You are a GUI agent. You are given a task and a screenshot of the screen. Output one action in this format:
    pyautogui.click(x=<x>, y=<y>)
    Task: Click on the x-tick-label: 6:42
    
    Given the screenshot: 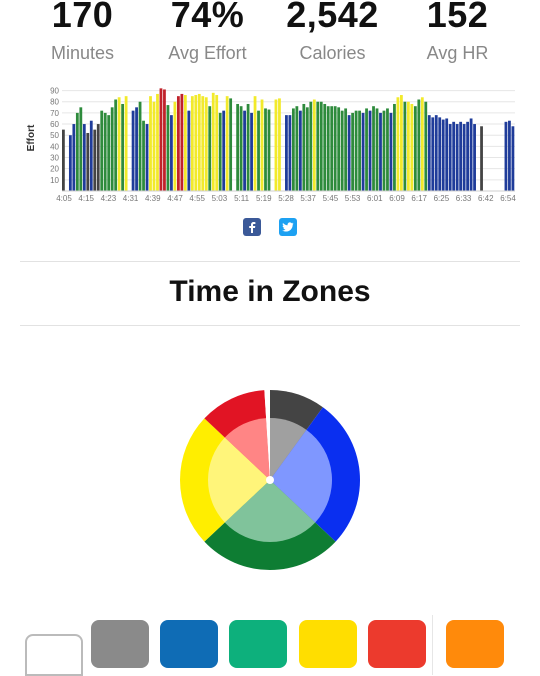 What is the action you would take?
    pyautogui.click(x=486, y=198)
    